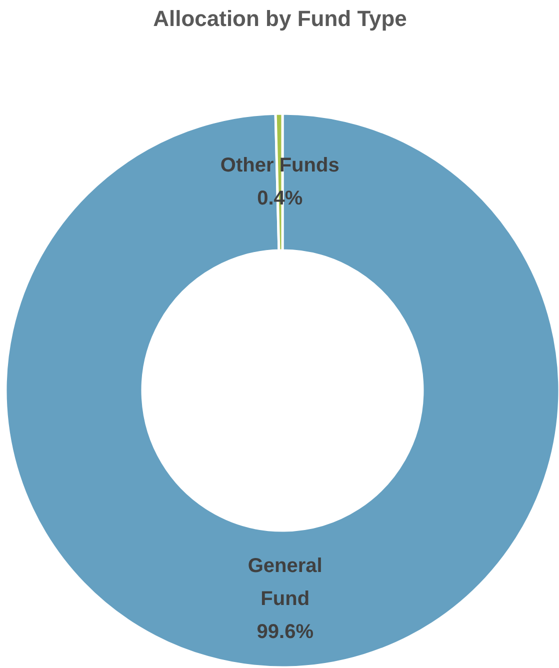 This screenshot has height=668, width=559. What do you see at coordinates (280, 18) in the screenshot?
I see `chart-title: Allocation by Fund Type` at bounding box center [280, 18].